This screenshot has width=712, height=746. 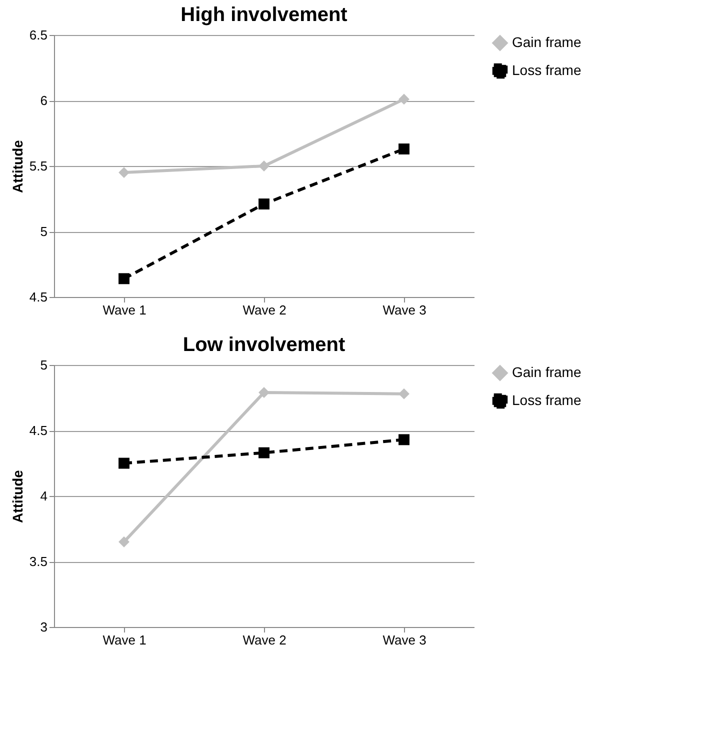 I want to click on y-tick-label: 6.5, so click(x=38, y=35).